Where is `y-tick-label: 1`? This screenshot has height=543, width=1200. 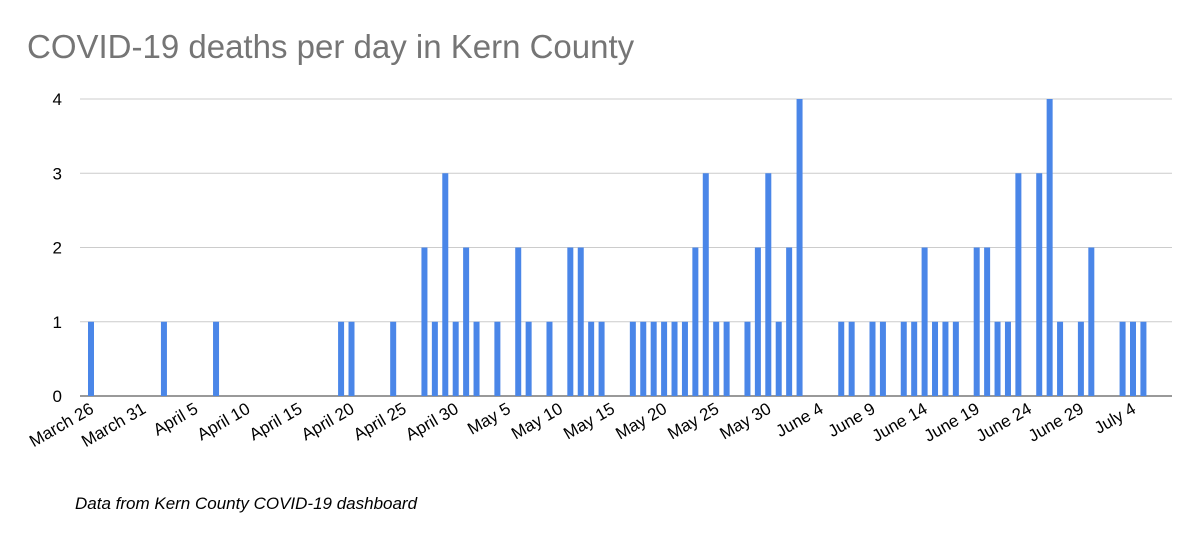 y-tick-label: 1 is located at coordinates (57, 322).